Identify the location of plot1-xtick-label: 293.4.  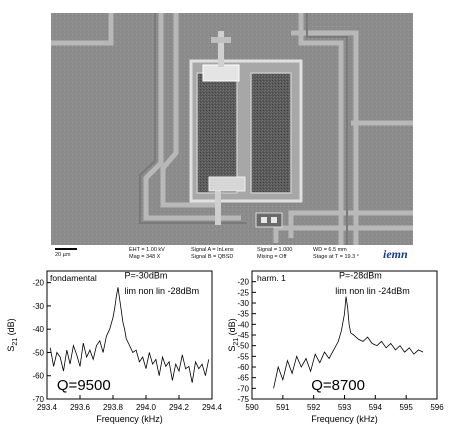
(47, 407).